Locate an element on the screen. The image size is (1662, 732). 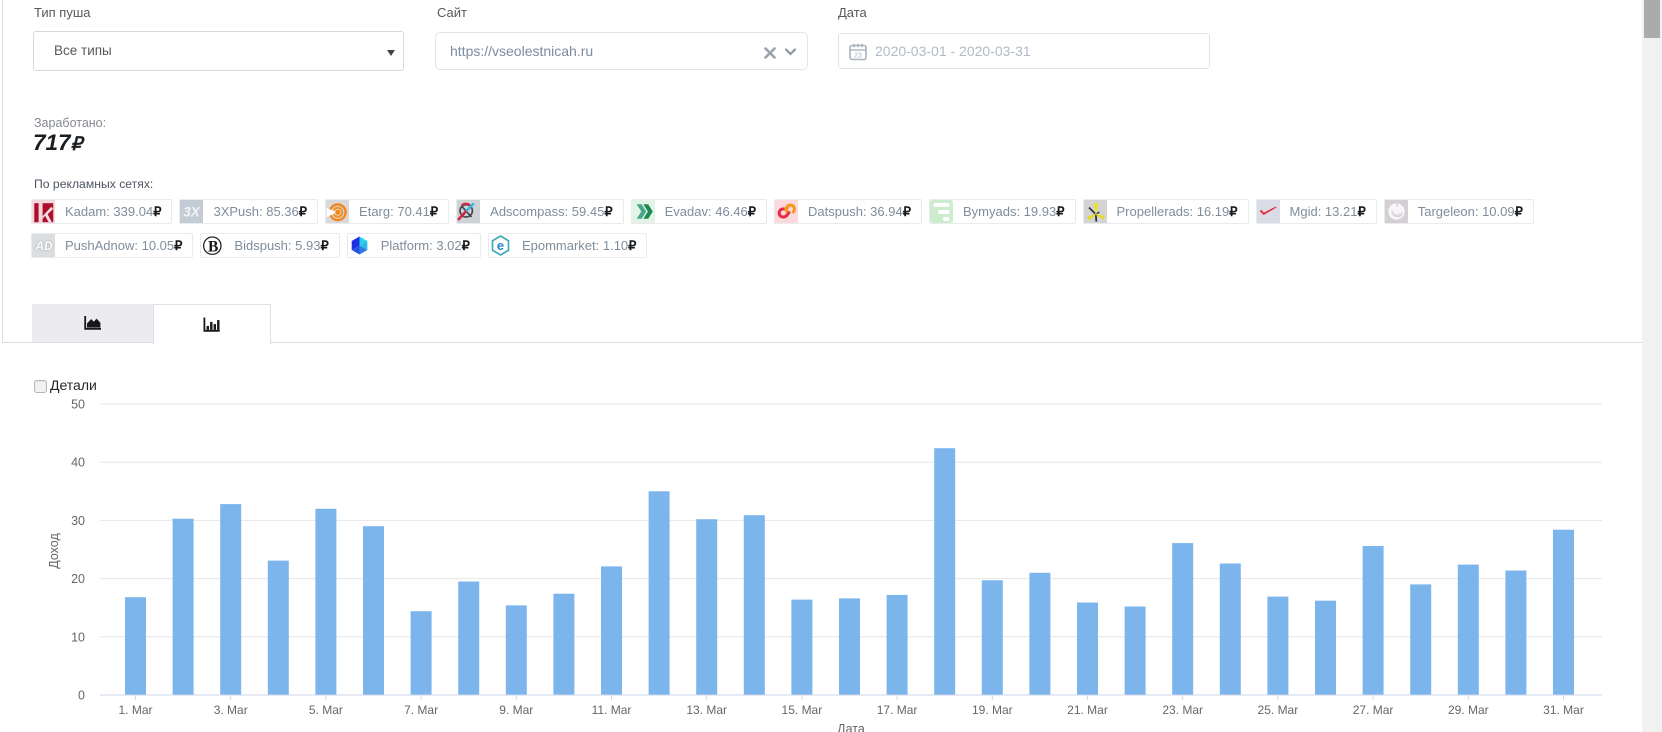
svg-text: 29. Mar is located at coordinates (1468, 710).